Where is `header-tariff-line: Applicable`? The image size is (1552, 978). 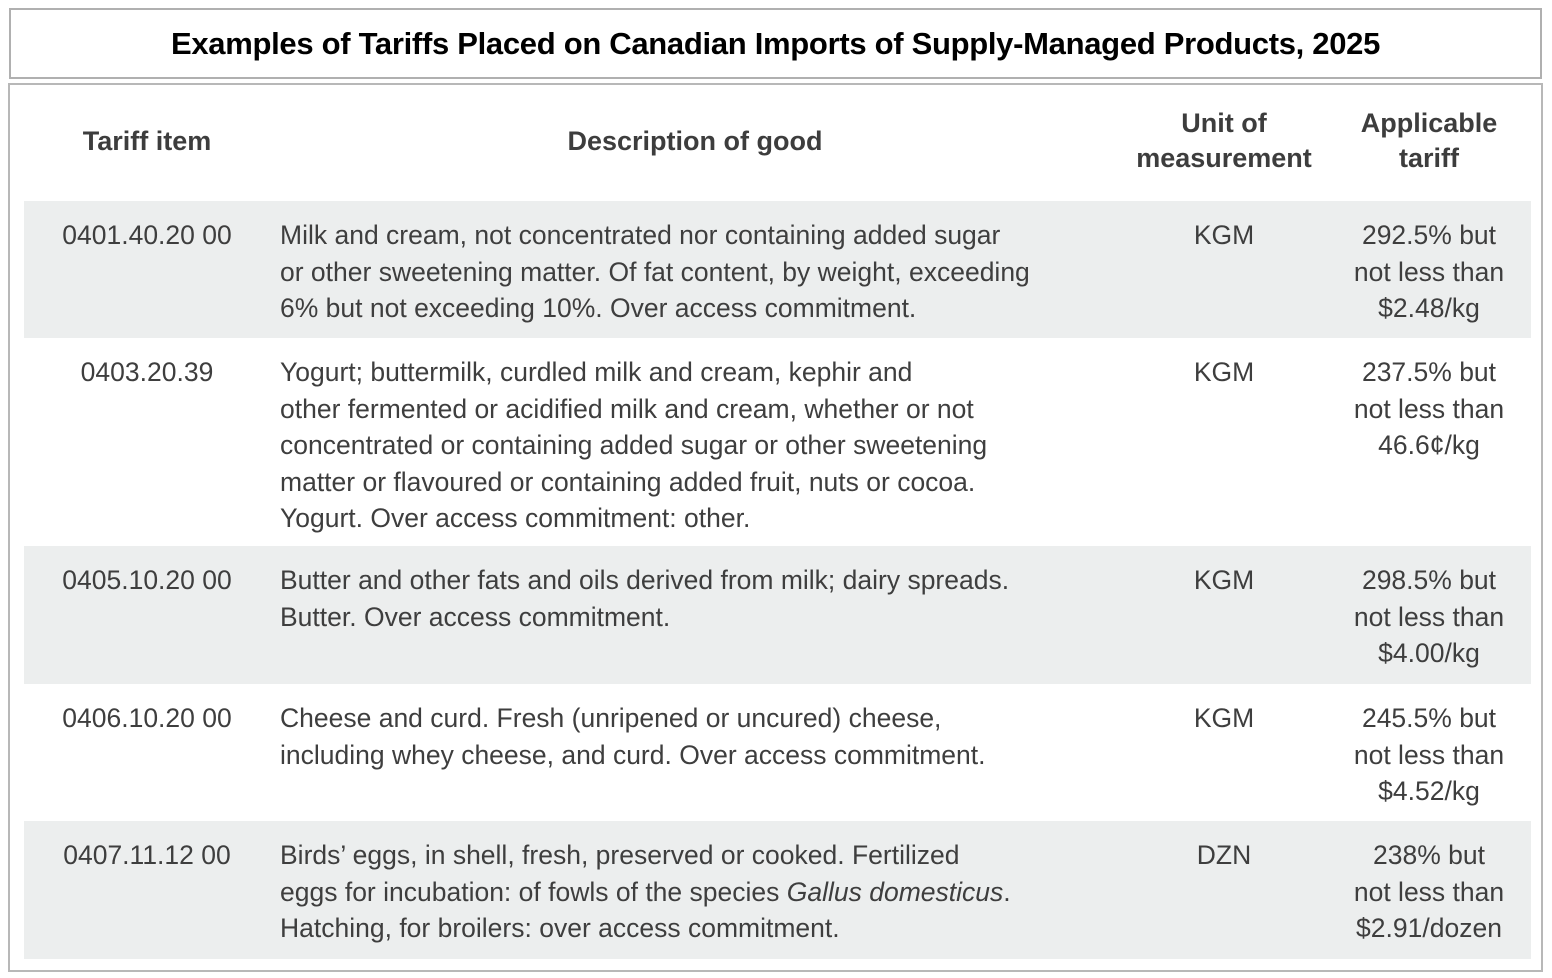
header-tariff-line: Applicable is located at coordinates (1429, 123).